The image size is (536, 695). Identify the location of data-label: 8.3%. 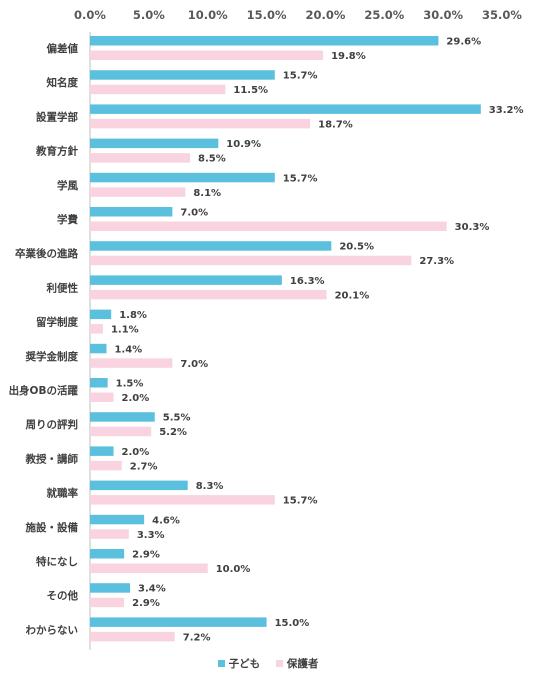
(210, 486).